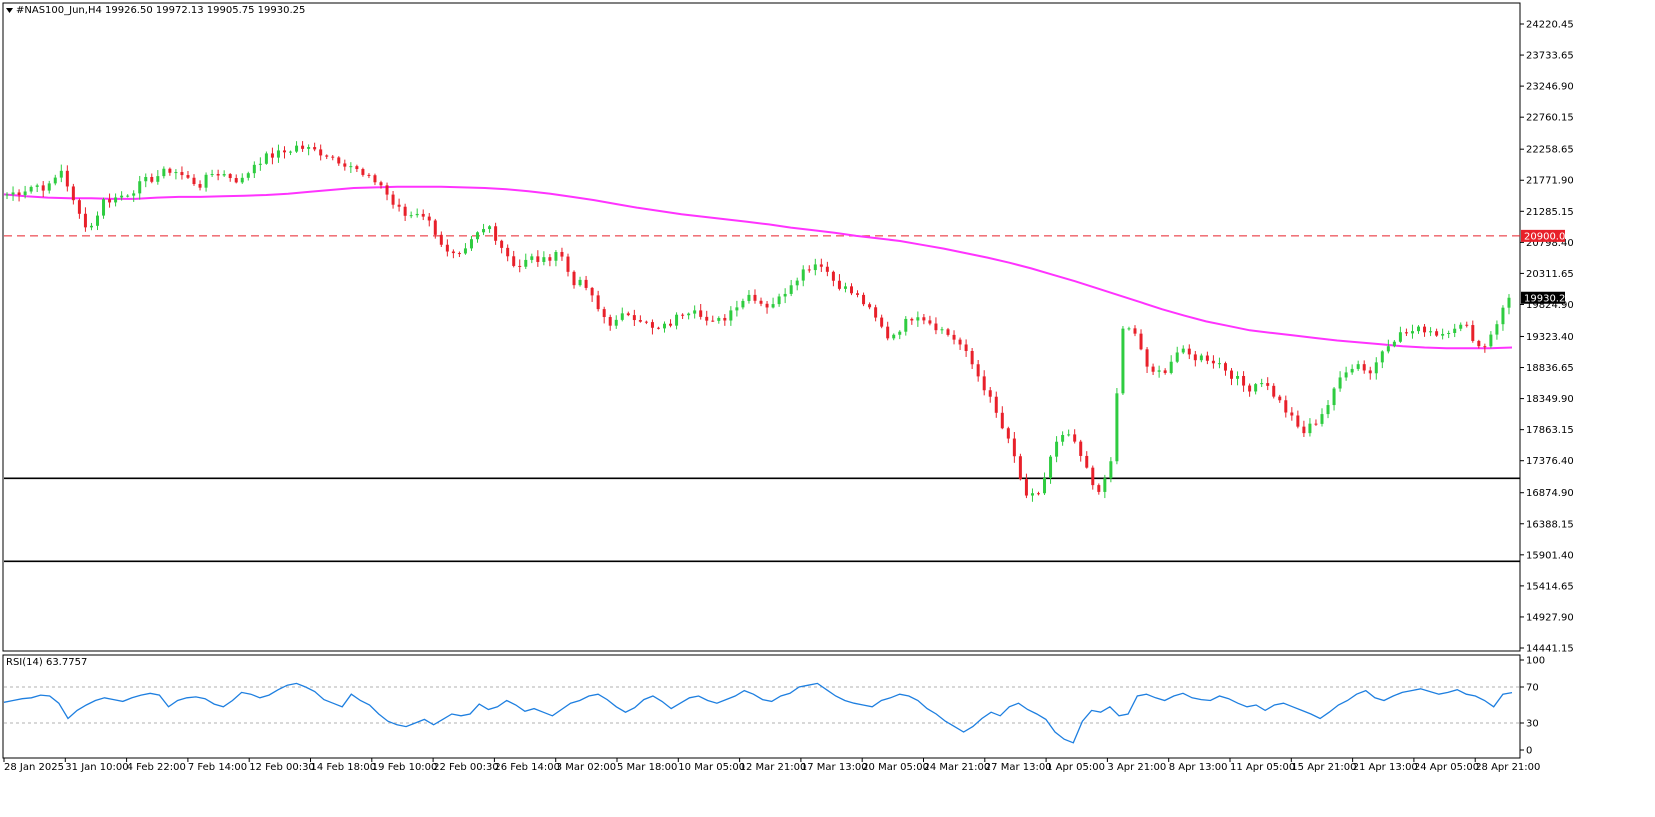 This screenshot has height=817, width=1655. Describe the element at coordinates (1550, 243) in the screenshot. I see `price-tick-label: 20798.40` at that location.